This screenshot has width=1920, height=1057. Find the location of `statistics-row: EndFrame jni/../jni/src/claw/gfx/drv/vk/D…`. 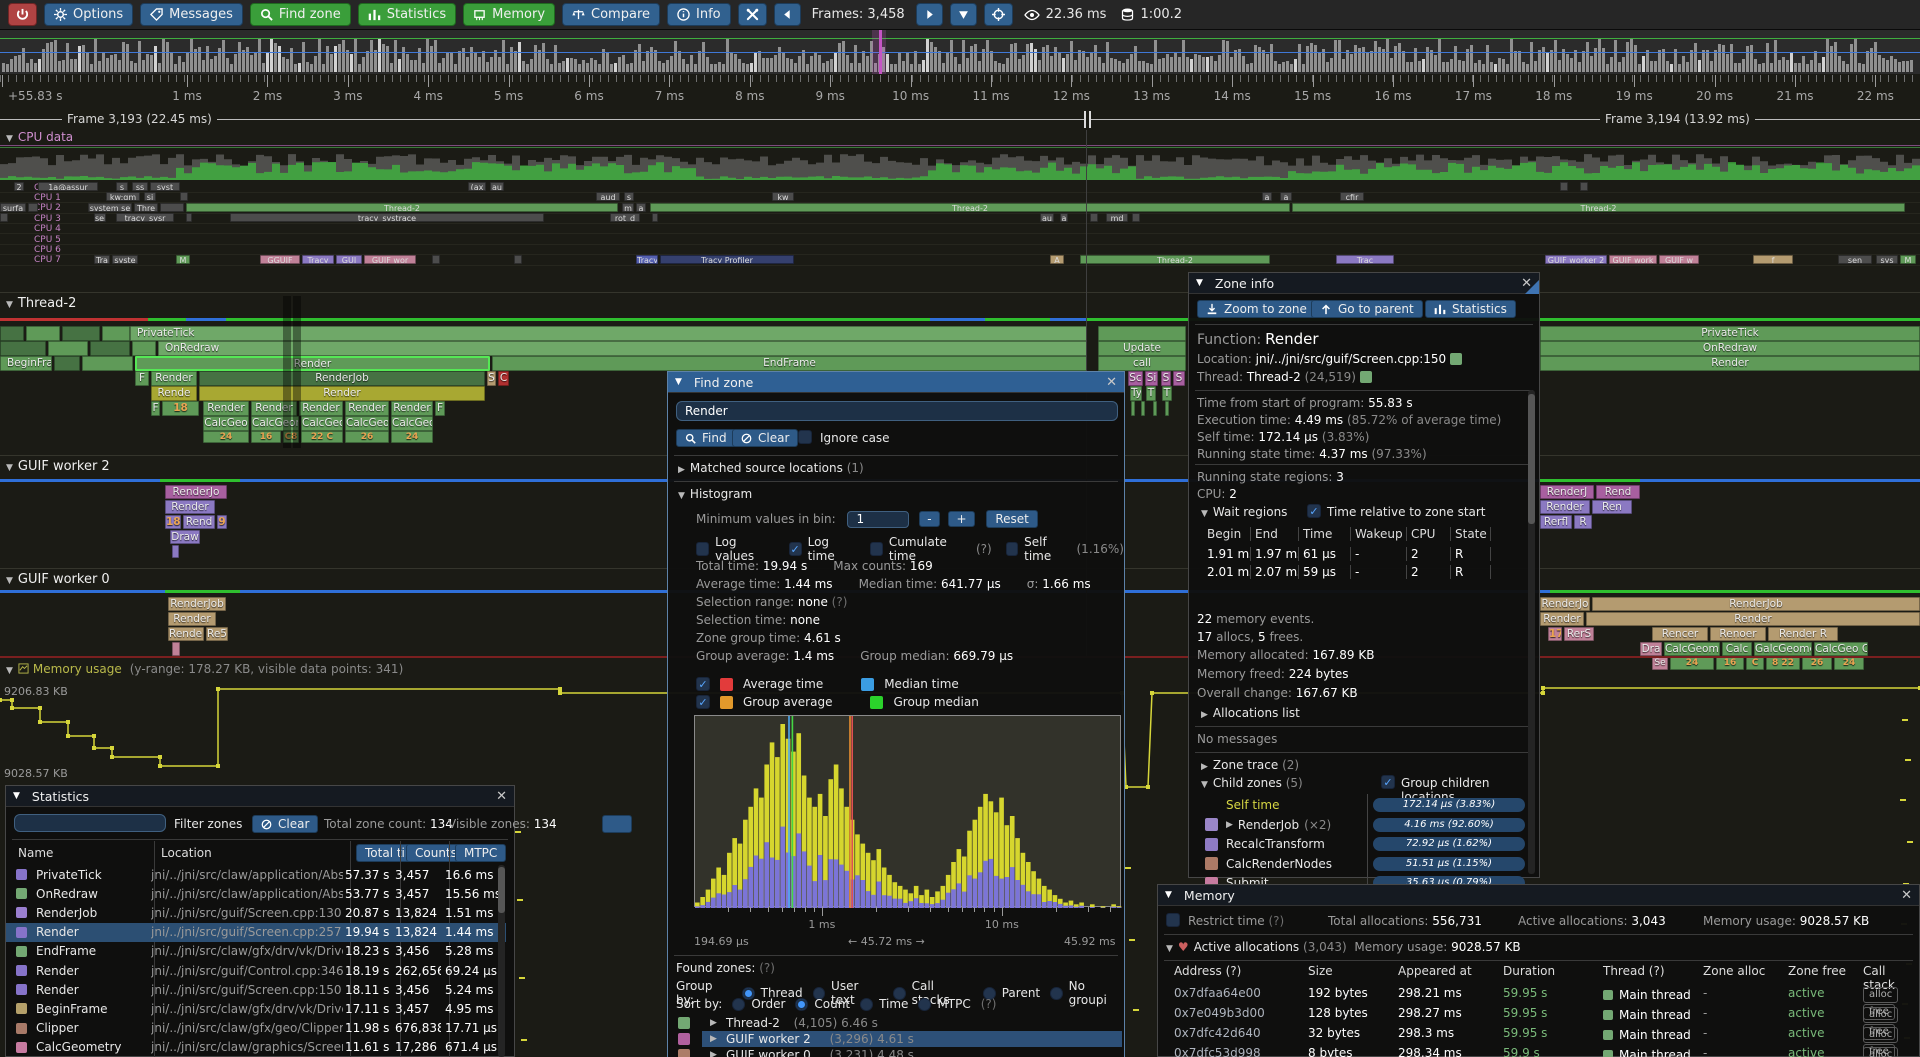

statistics-row: EndFrame jni/../jni/src/claw/gfx/drv/vk/D… is located at coordinates (256, 951).